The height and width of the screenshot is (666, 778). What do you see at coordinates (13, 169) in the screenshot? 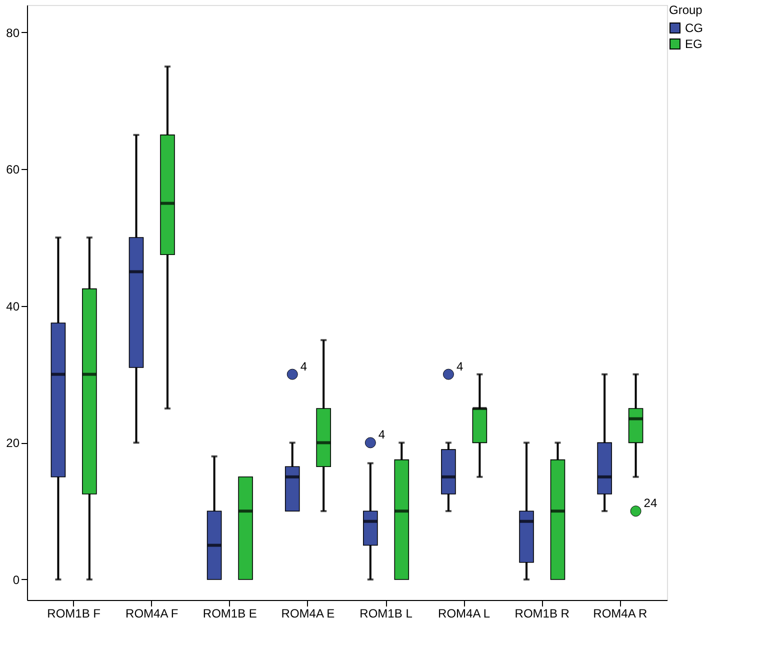
I see `y-tick-label: 60` at bounding box center [13, 169].